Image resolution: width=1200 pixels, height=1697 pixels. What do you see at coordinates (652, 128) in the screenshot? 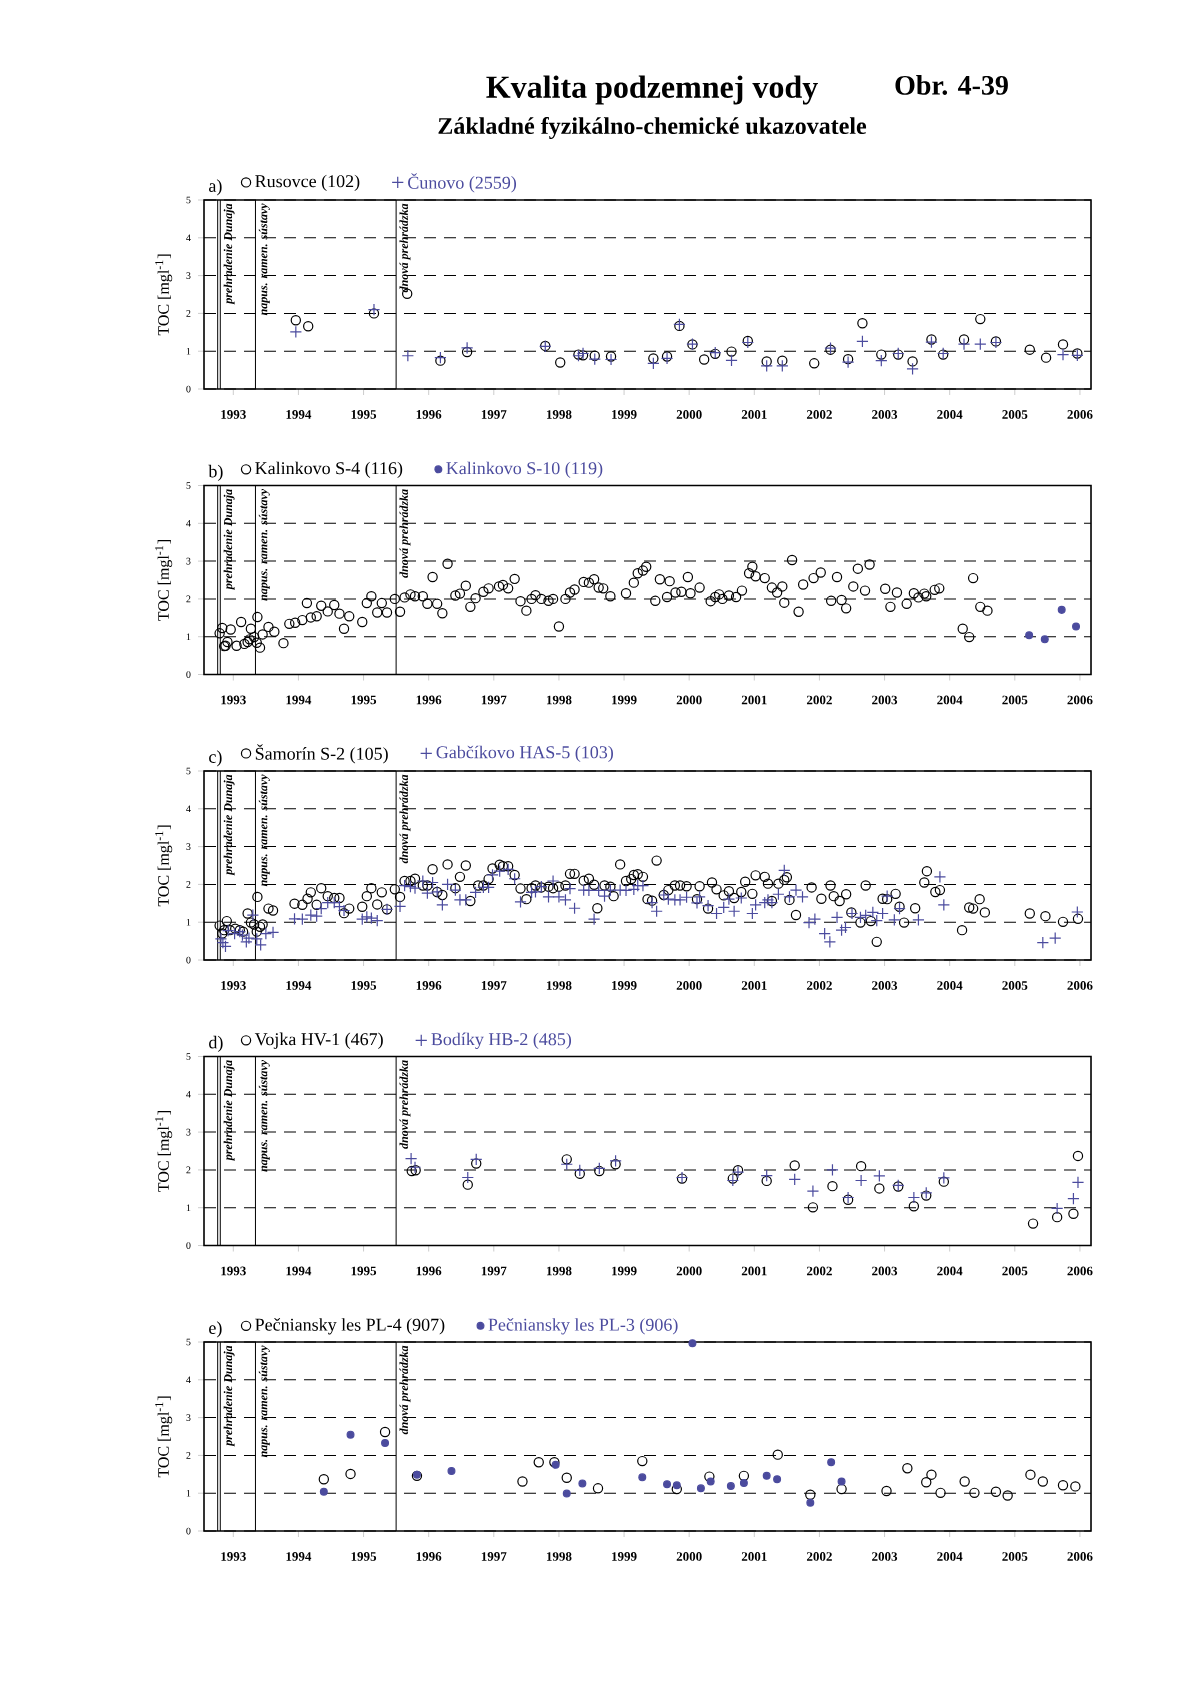
I see `chart-subtitle: Základné fyzikálno-chemické ukazovatele` at bounding box center [652, 128].